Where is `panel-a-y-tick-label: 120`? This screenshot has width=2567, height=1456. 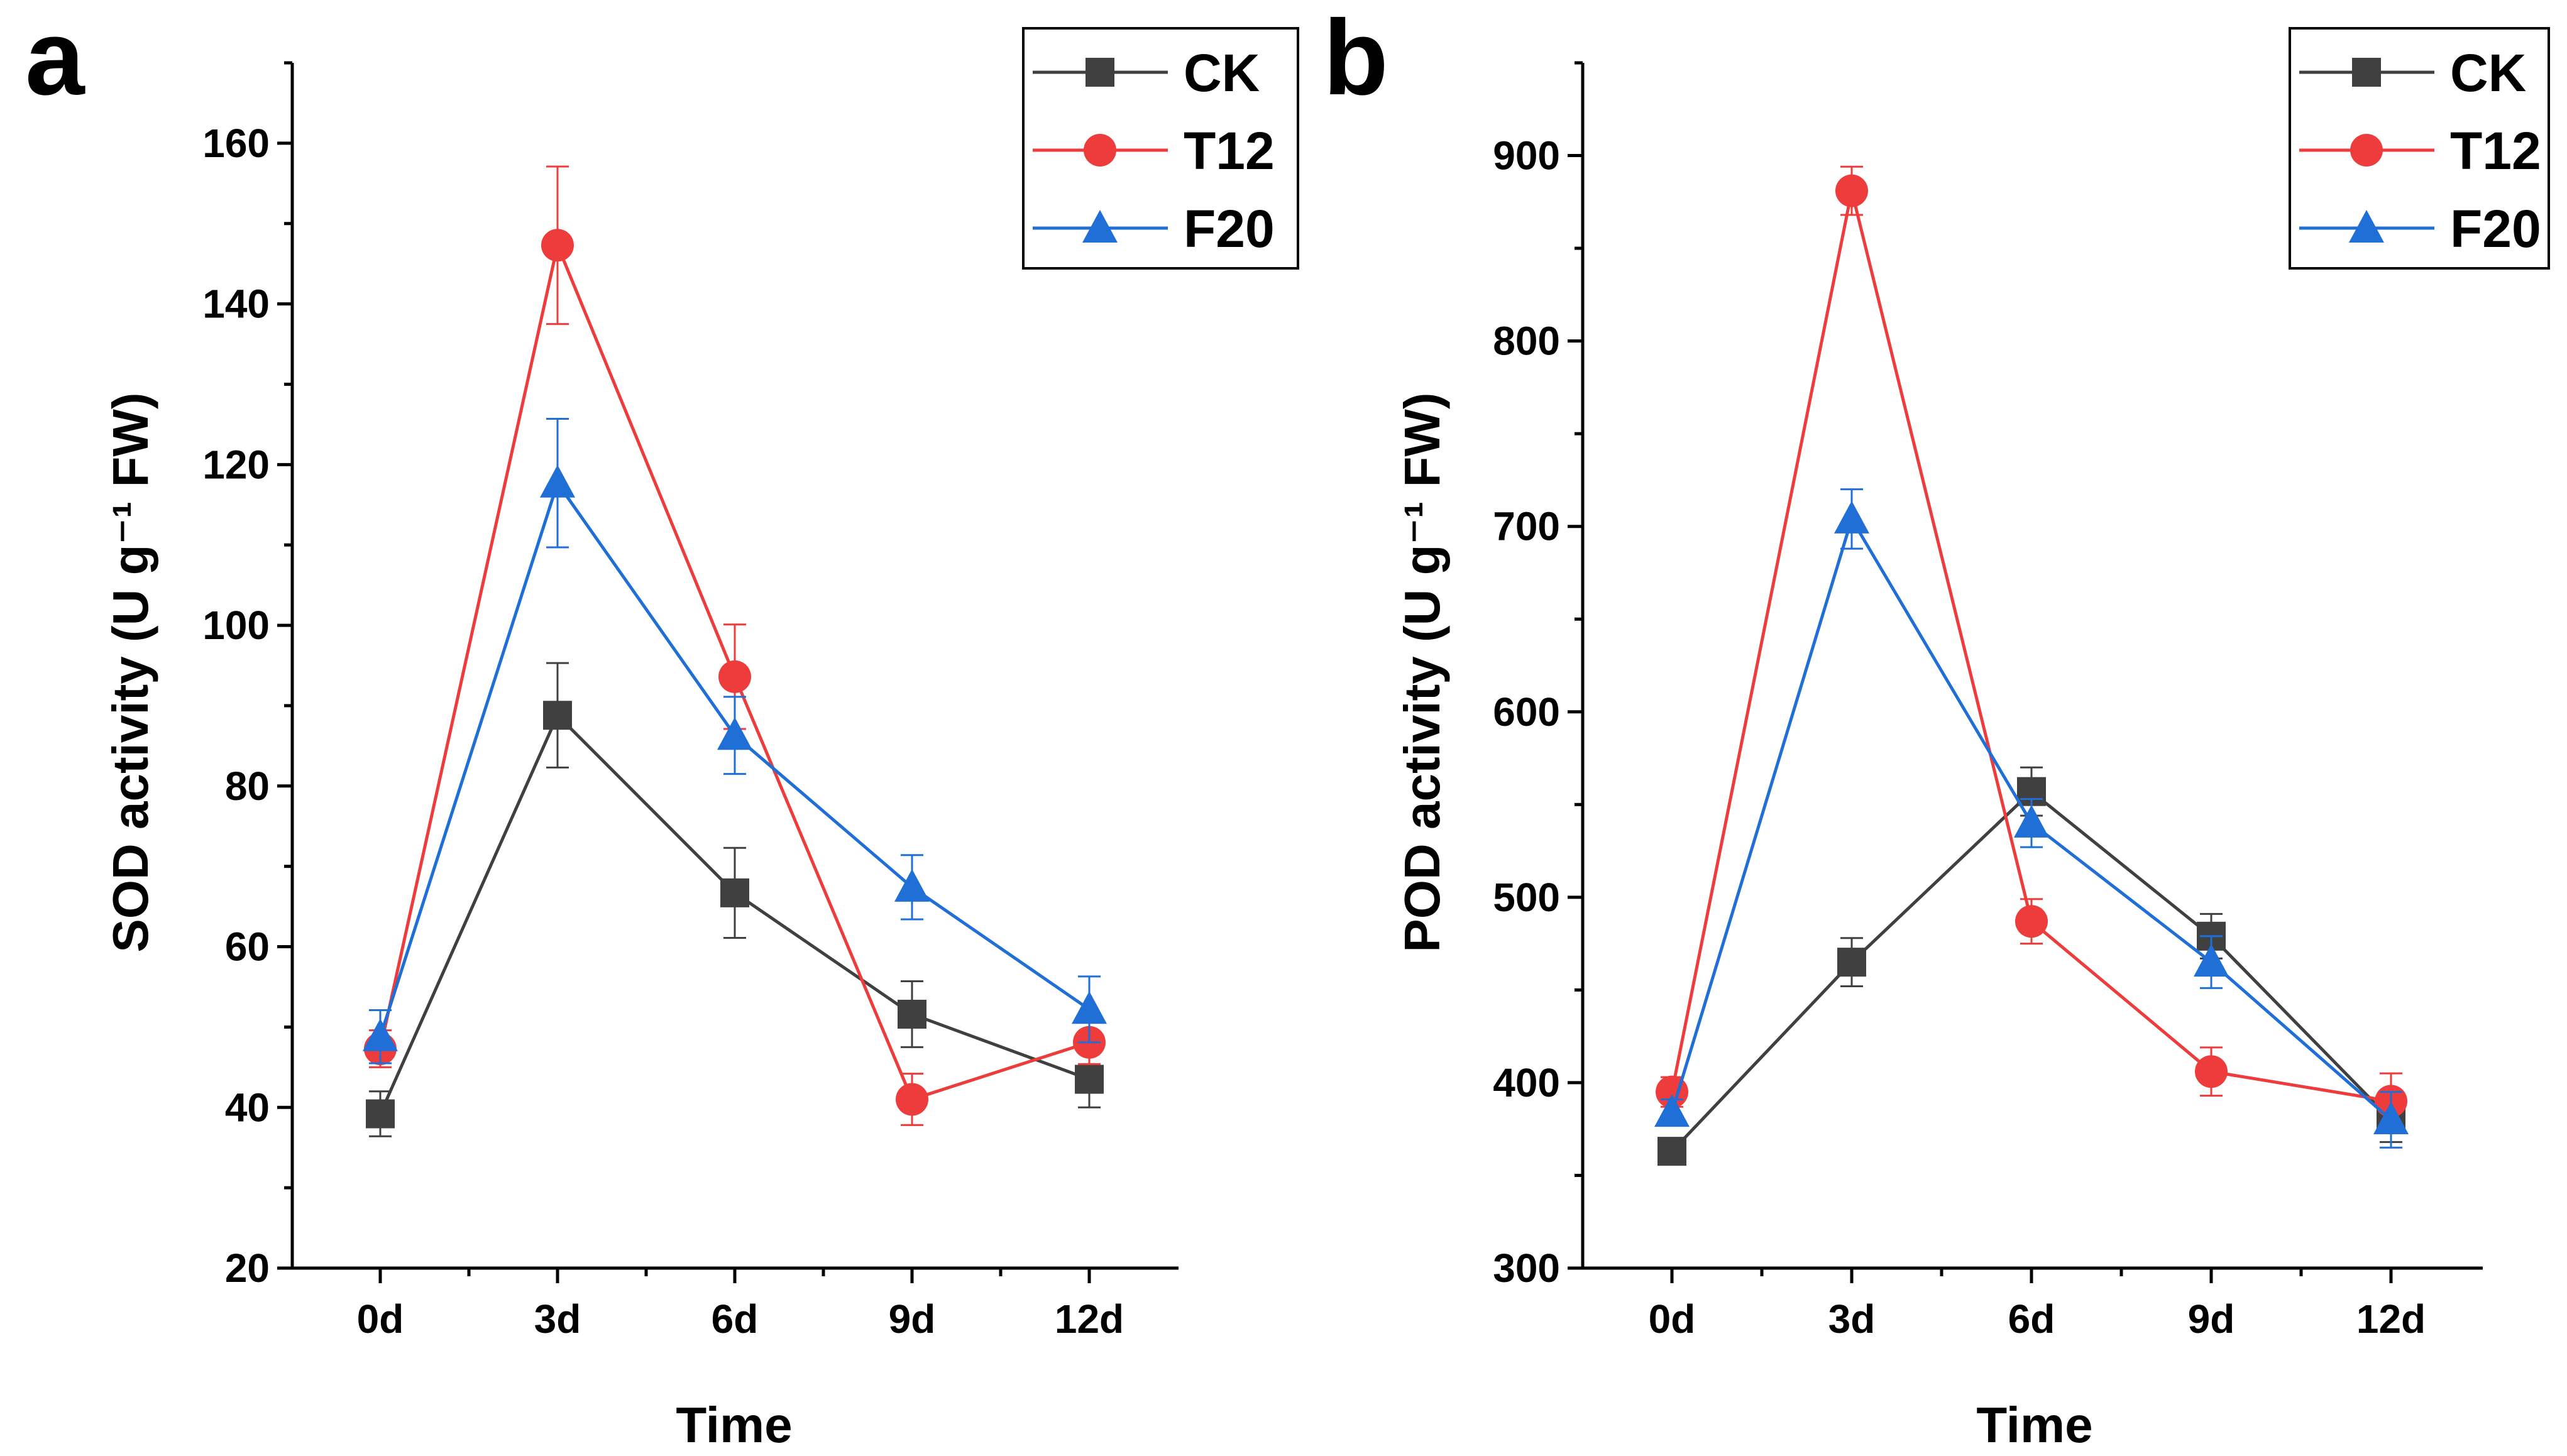
panel-a-y-tick-label: 120 is located at coordinates (236, 464).